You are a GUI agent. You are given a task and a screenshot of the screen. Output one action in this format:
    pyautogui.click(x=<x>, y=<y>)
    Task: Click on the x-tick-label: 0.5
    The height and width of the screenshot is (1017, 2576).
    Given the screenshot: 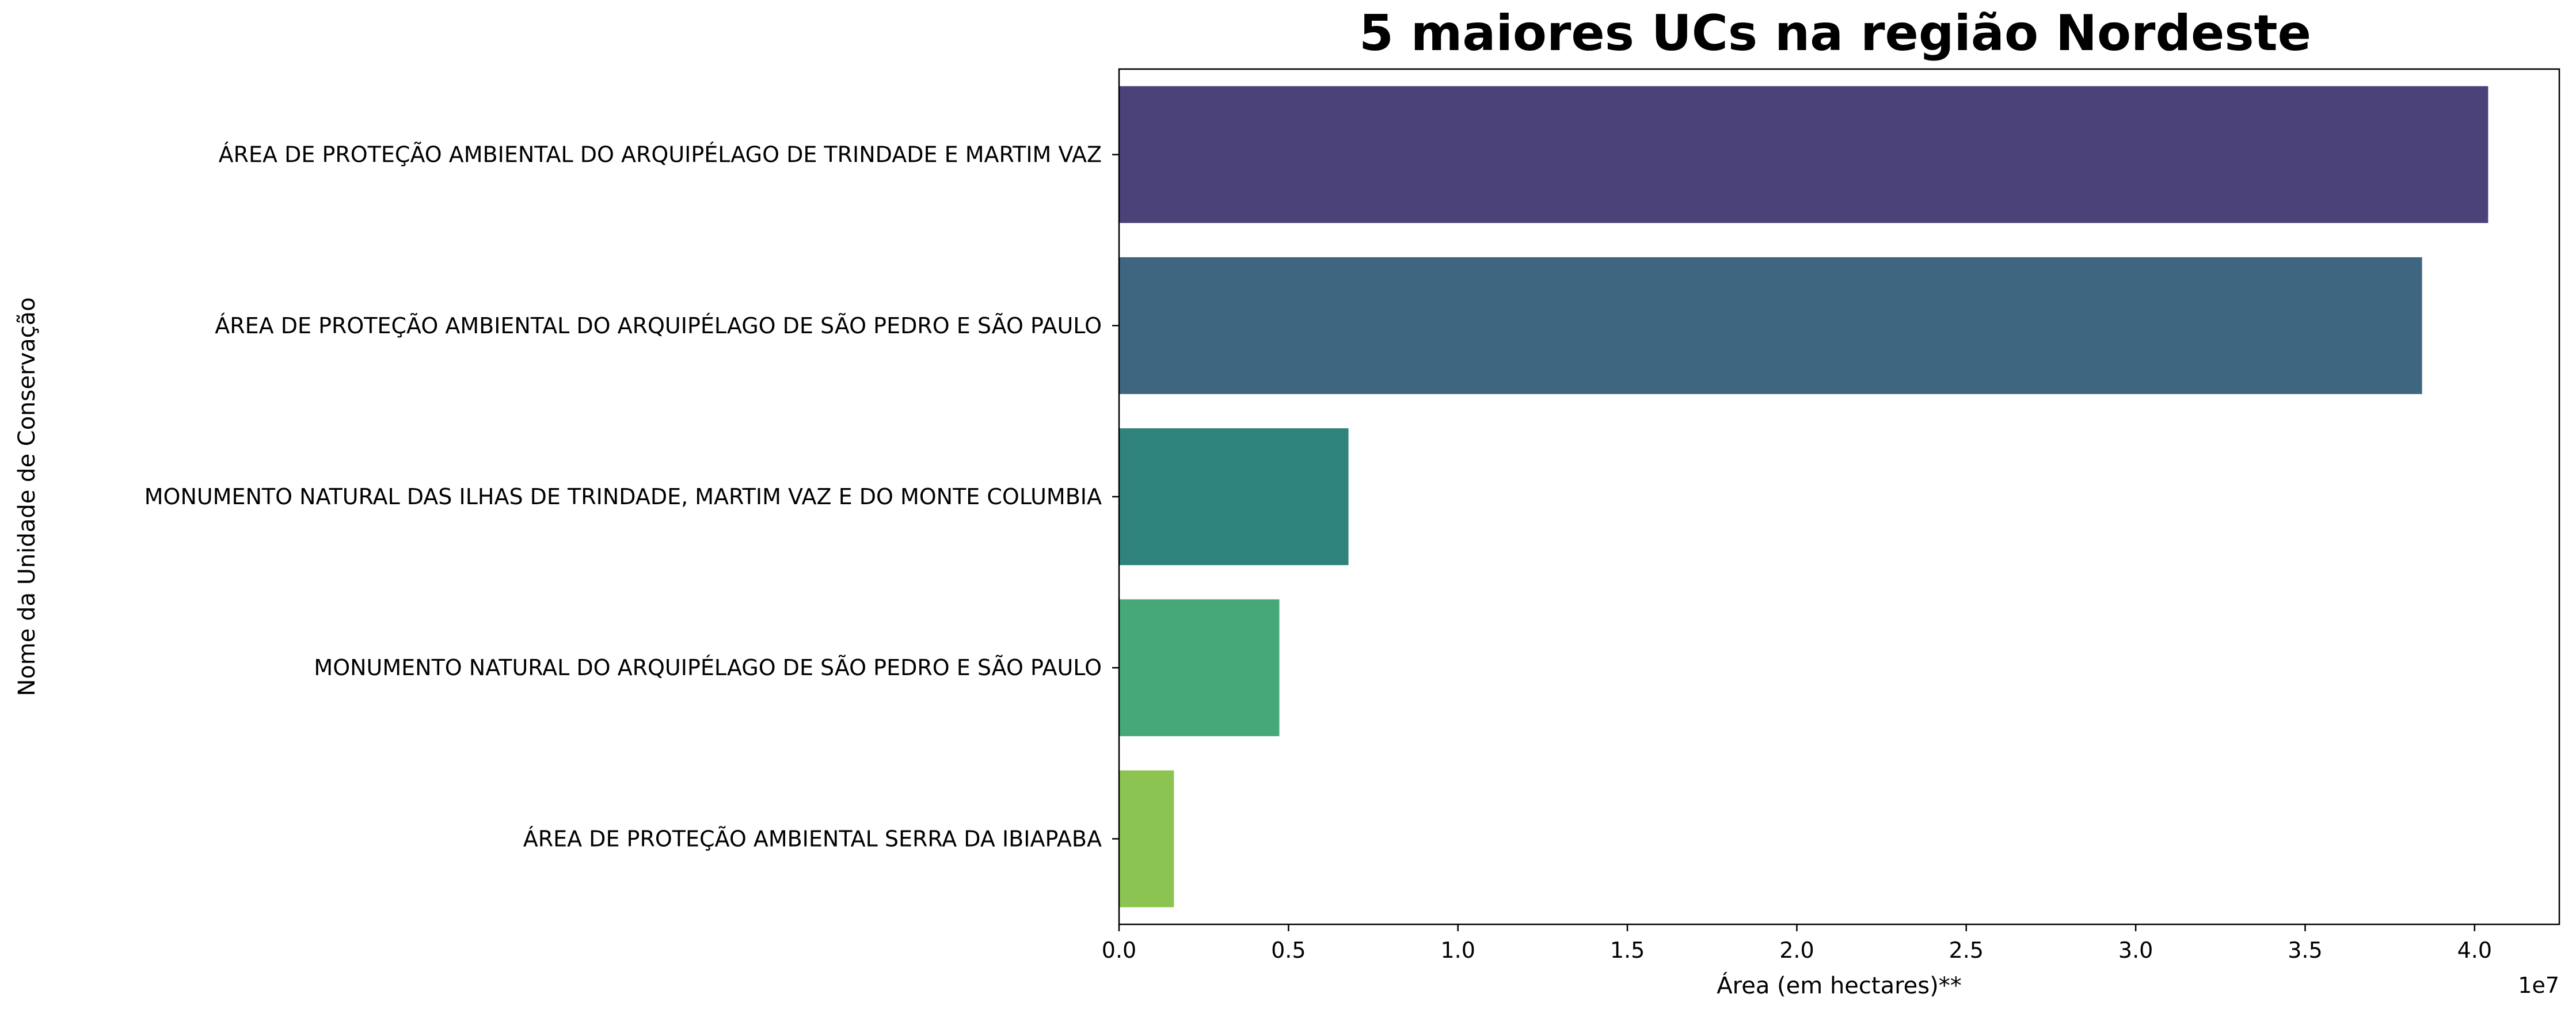 What is the action you would take?
    pyautogui.click(x=1289, y=950)
    